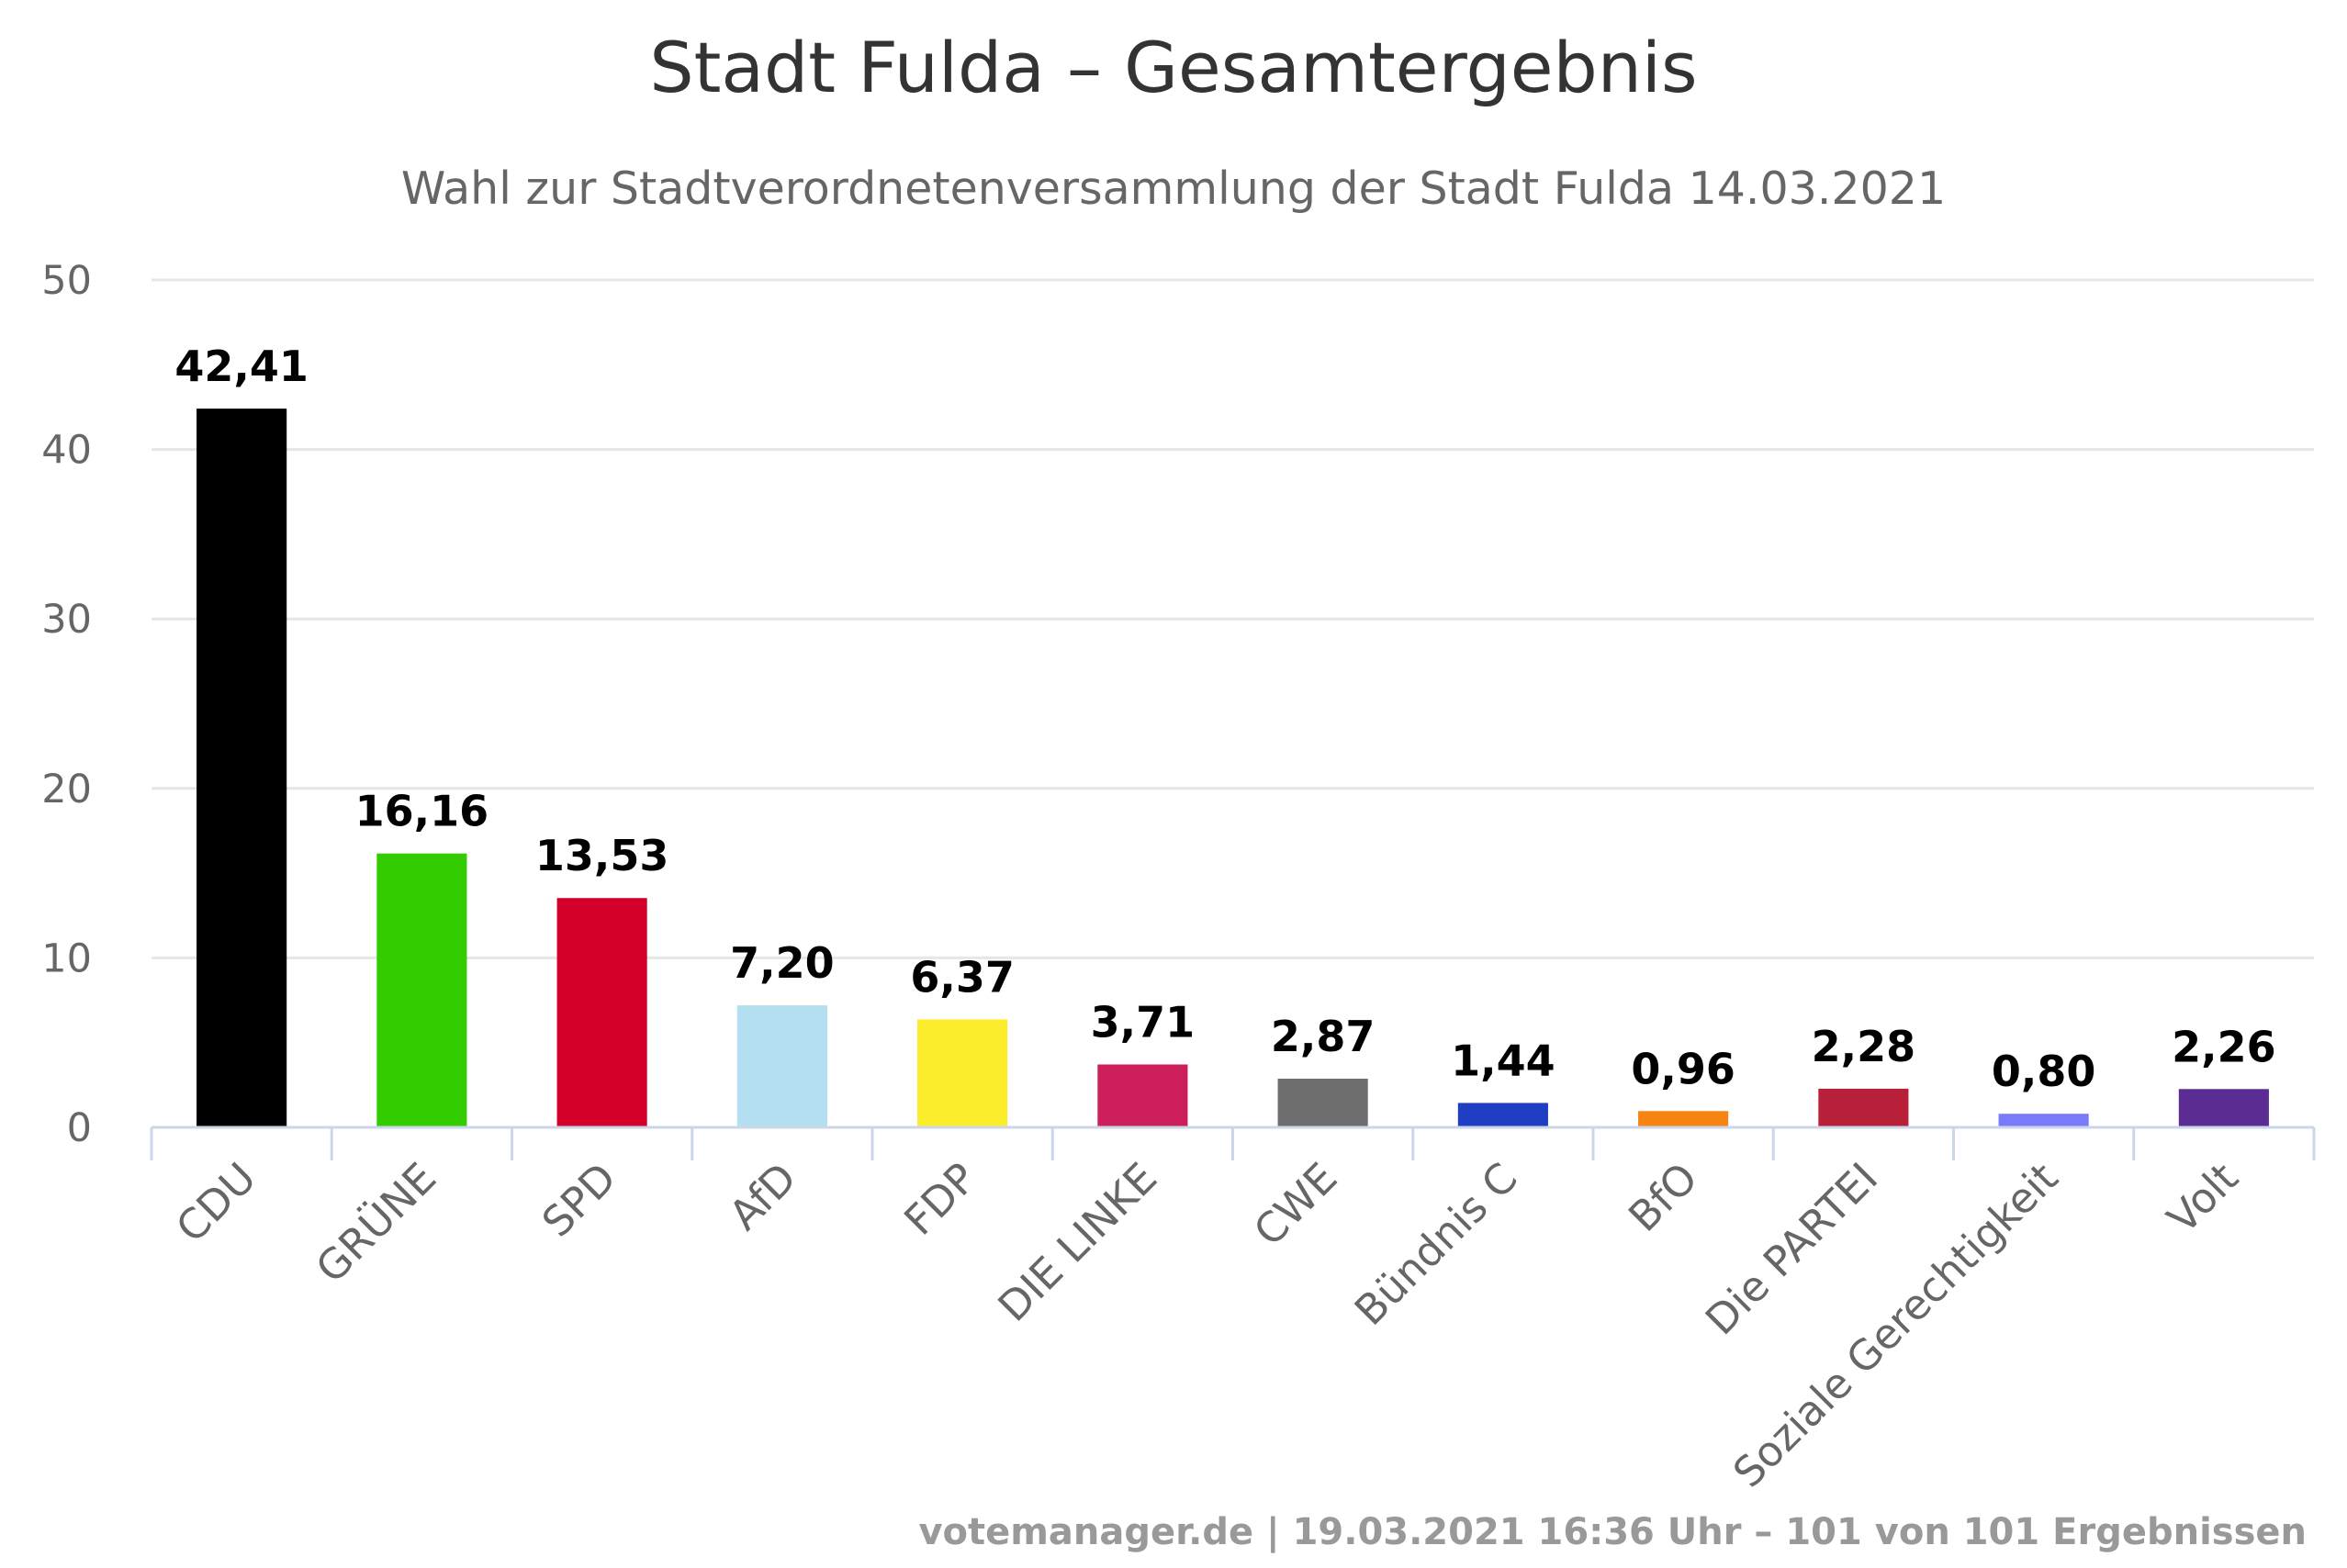  Describe the element at coordinates (763, 1196) in the screenshot. I see `x-tick-label-3: AfD` at that location.